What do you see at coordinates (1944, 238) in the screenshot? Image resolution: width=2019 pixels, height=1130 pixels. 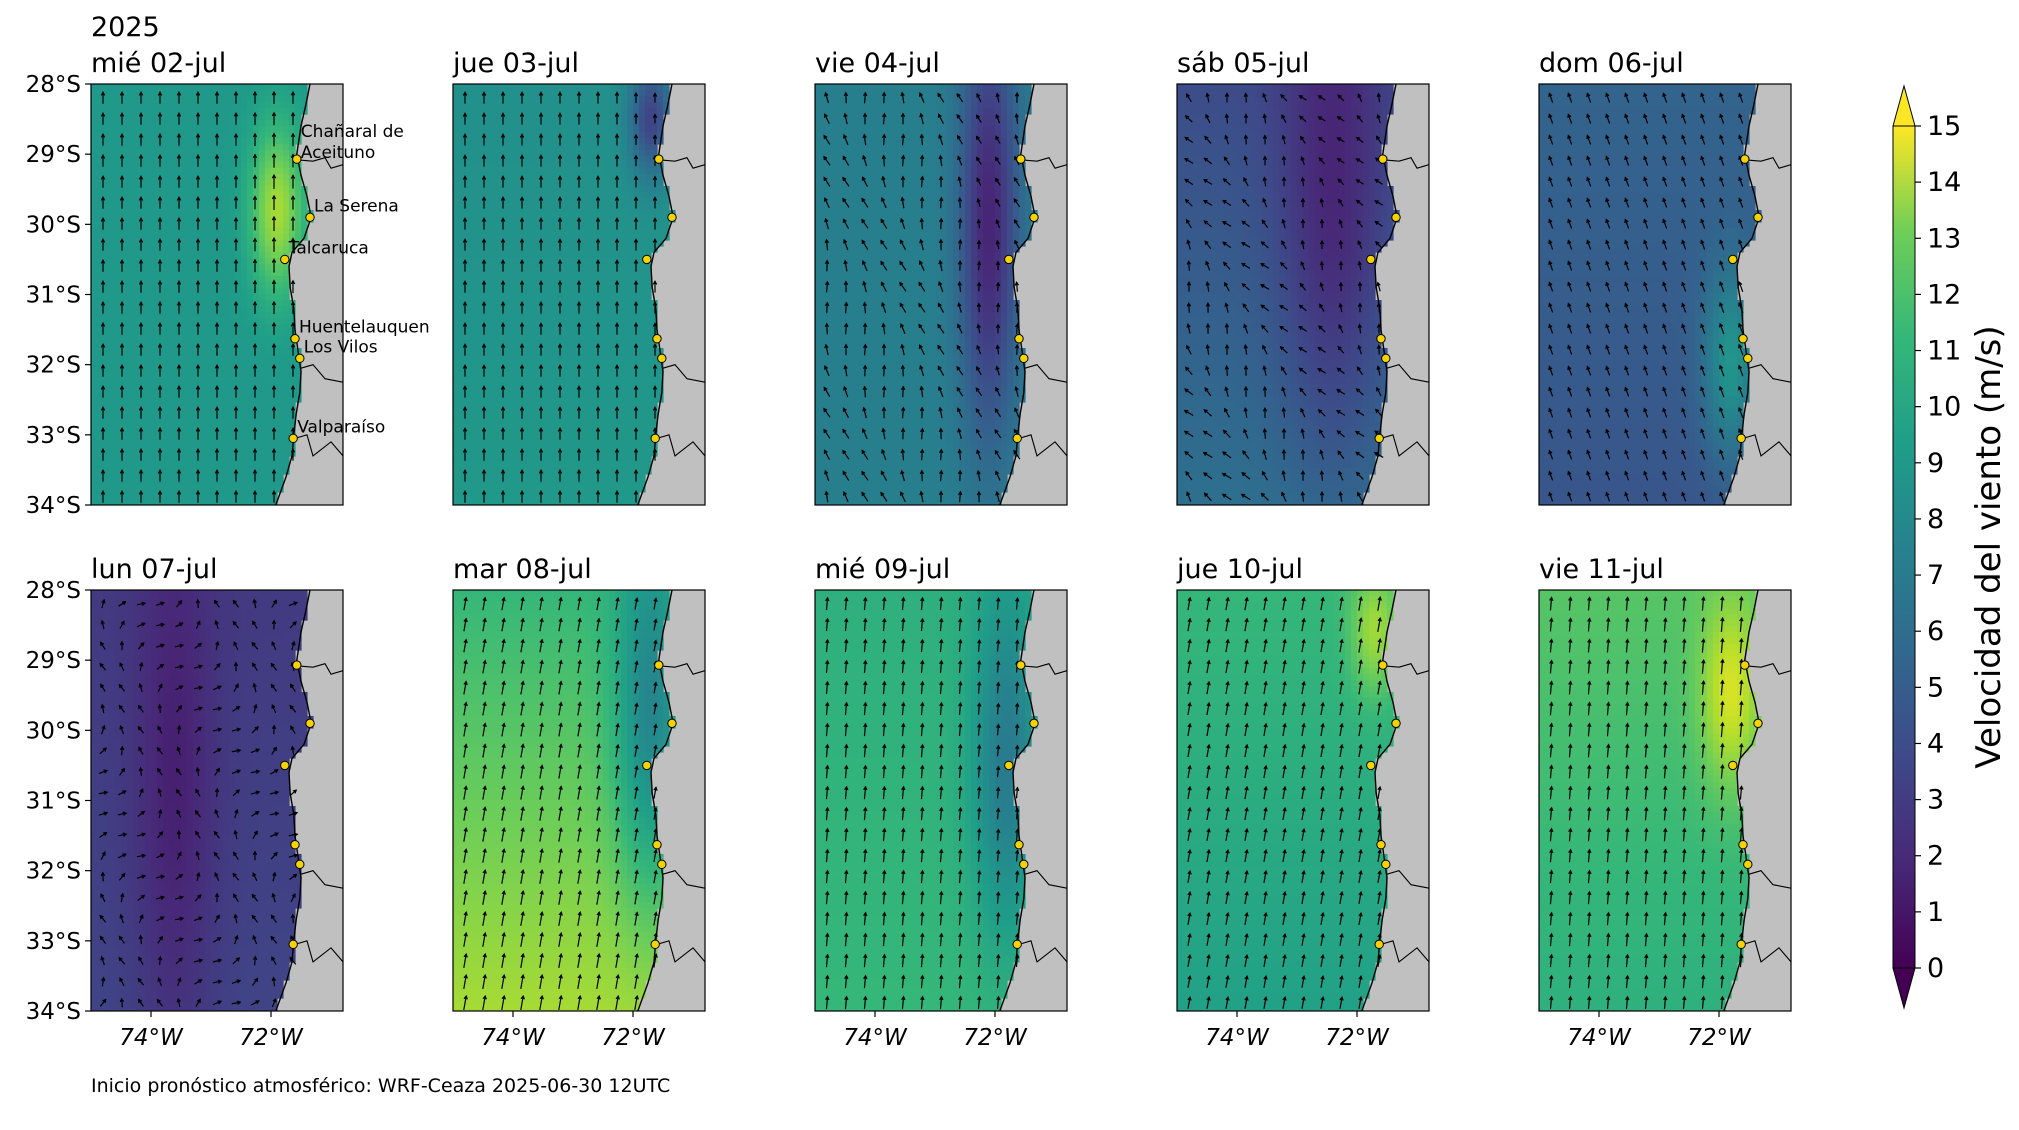 I see `colorbar-tick-label: 13` at bounding box center [1944, 238].